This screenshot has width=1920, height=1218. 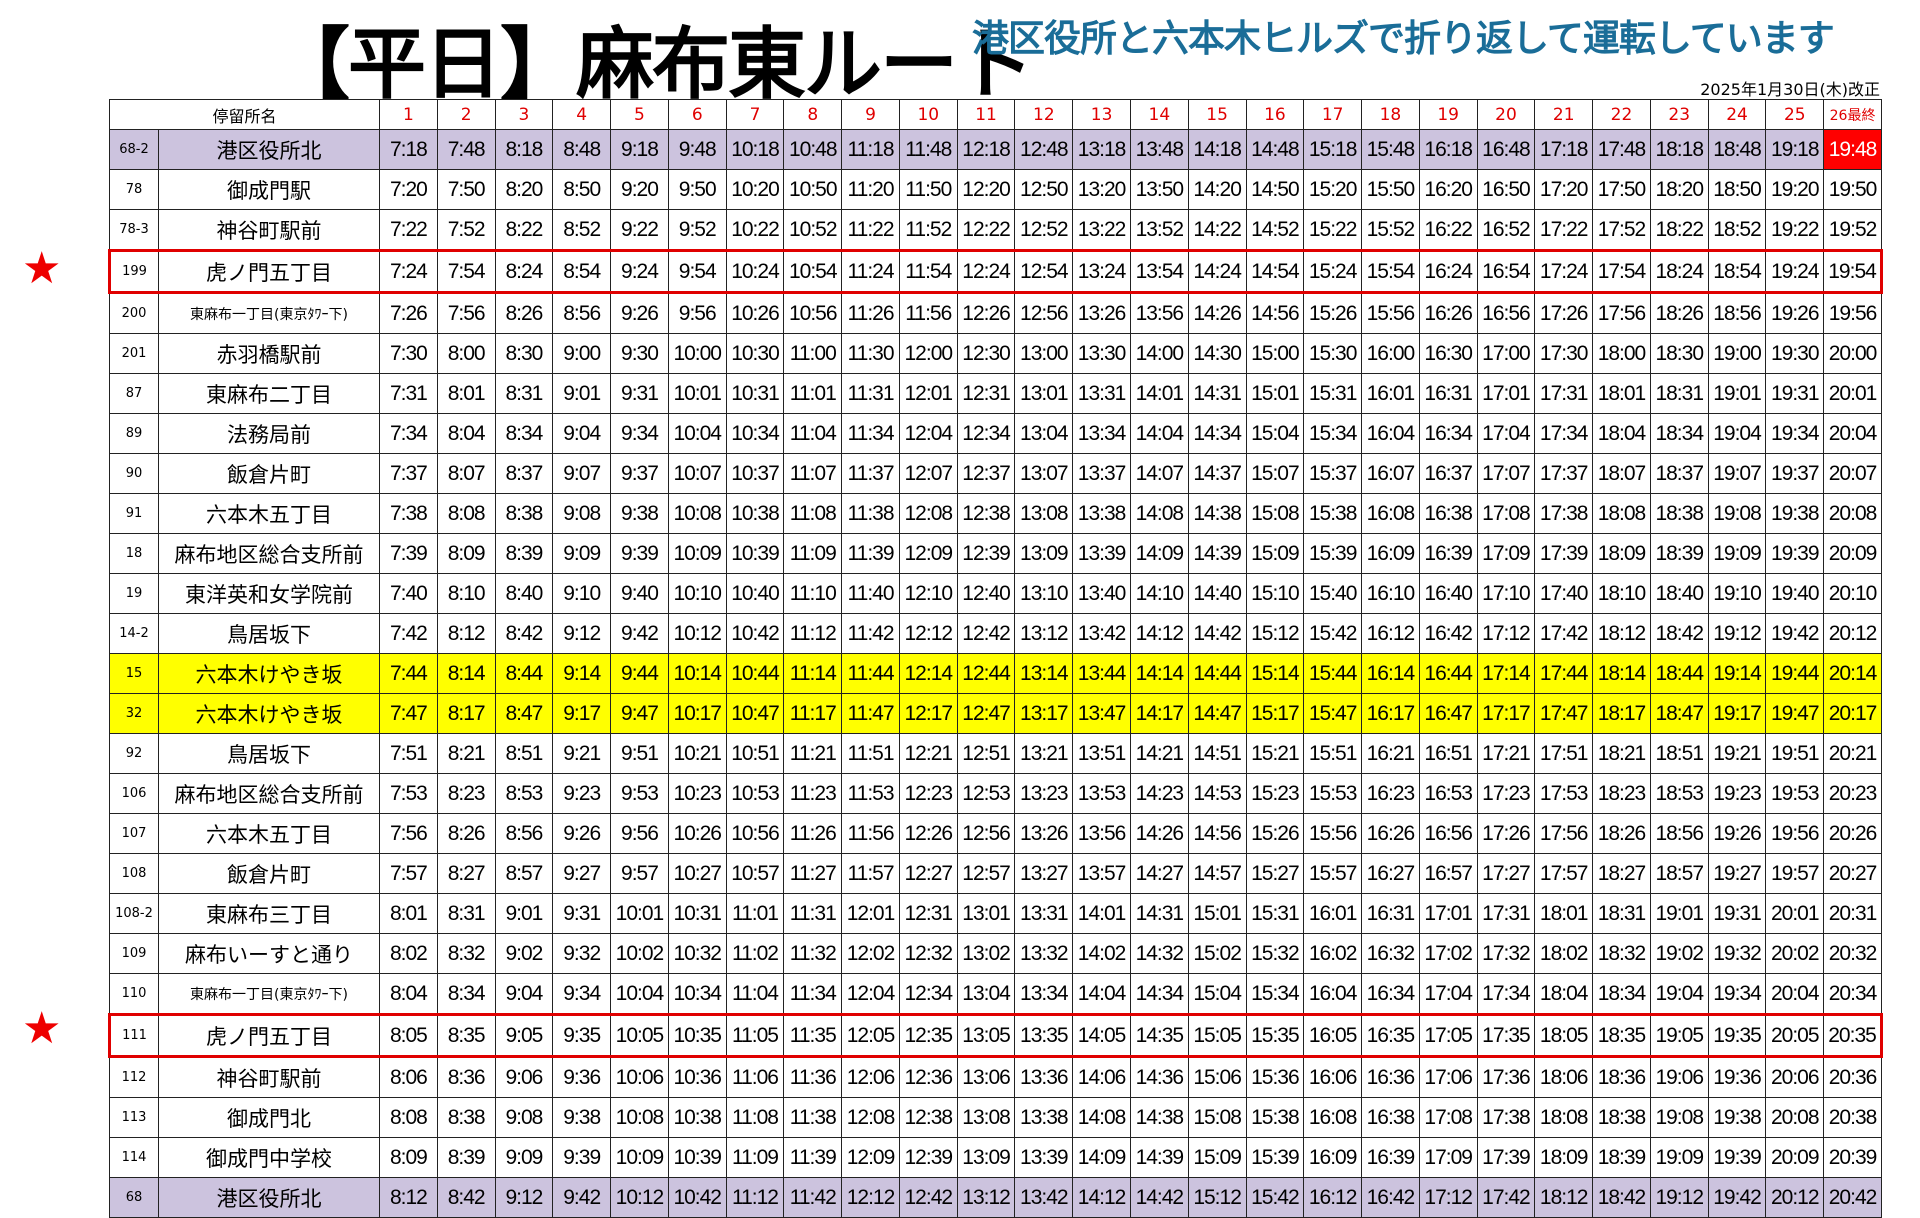 What do you see at coordinates (408, 793) in the screenshot?
I see `departure-time: 7:53` at bounding box center [408, 793].